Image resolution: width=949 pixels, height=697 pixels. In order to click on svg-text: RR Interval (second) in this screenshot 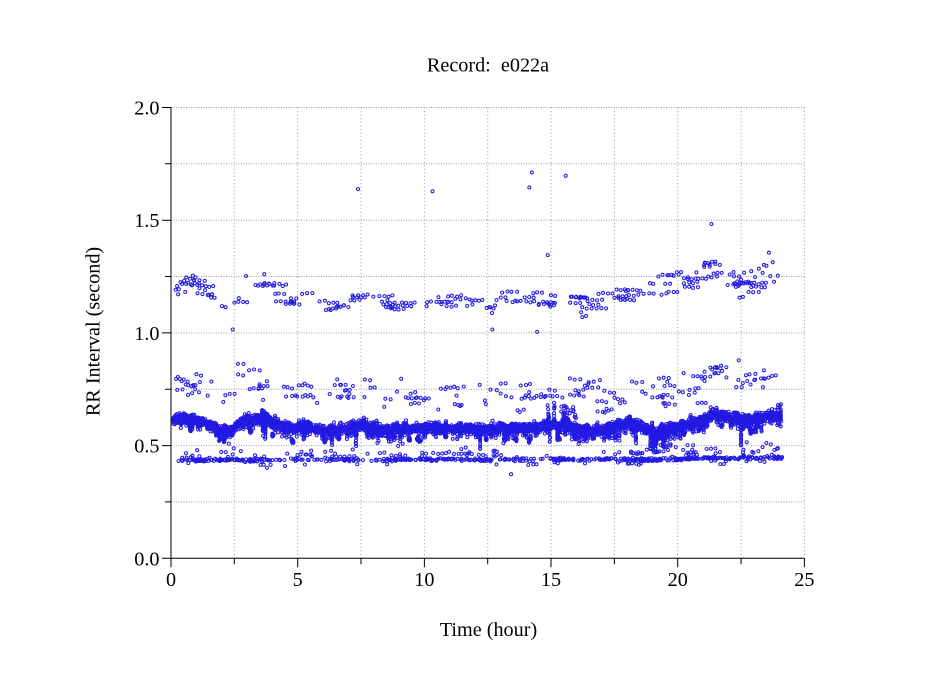, I will do `click(94, 331)`.